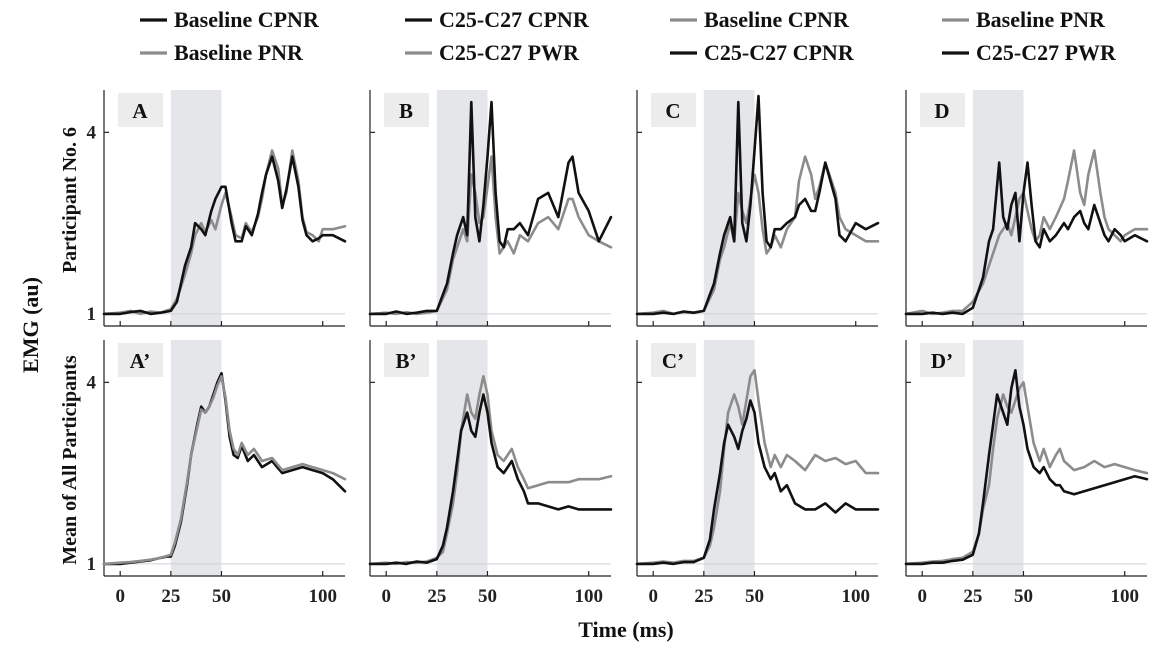 Image resolution: width=1157 pixels, height=646 pixels. I want to click on panel-tag: A’, so click(140, 361).